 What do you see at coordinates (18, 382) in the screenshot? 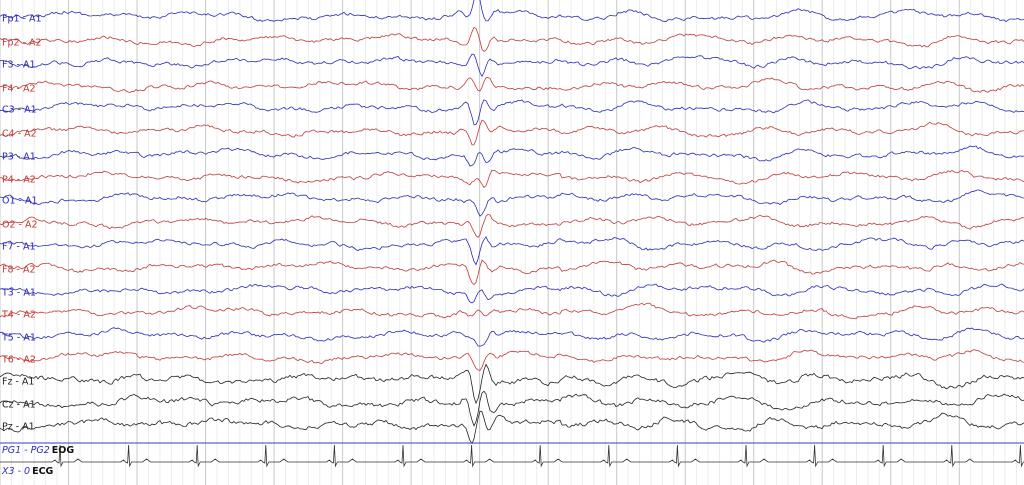
I see `channel-label: Fz - A1` at bounding box center [18, 382].